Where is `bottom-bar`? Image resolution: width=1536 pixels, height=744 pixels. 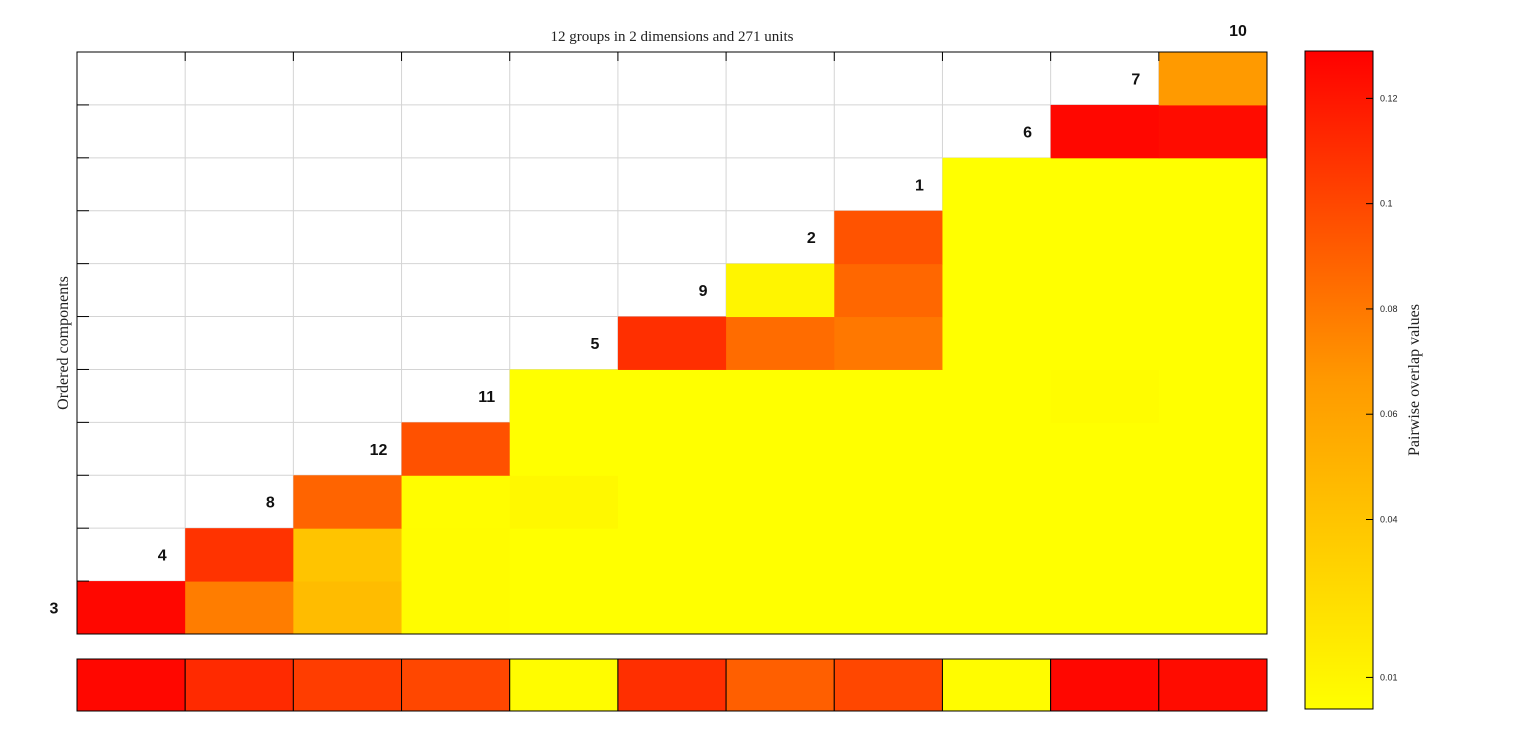
bottom-bar is located at coordinates (672, 685).